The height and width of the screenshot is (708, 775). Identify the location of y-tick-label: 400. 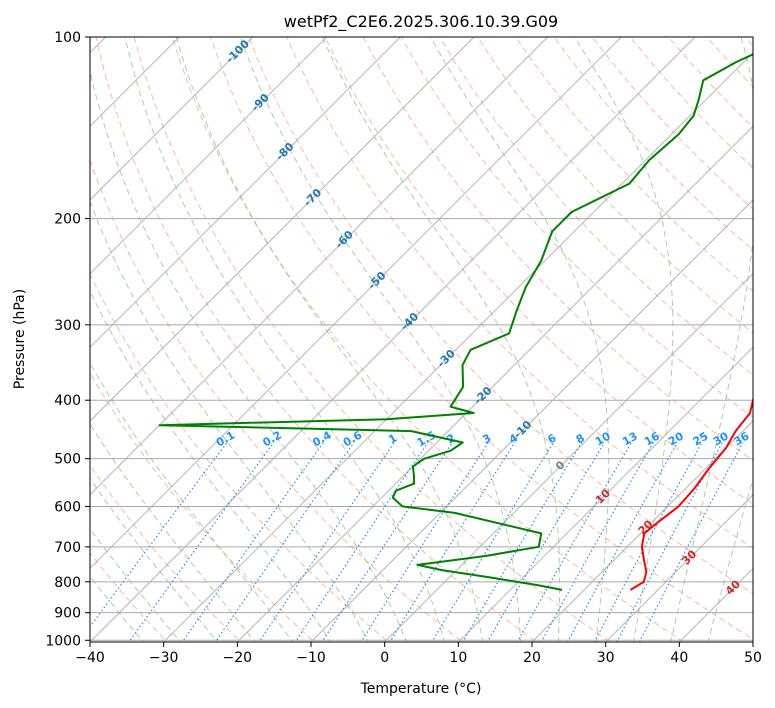
(67, 401).